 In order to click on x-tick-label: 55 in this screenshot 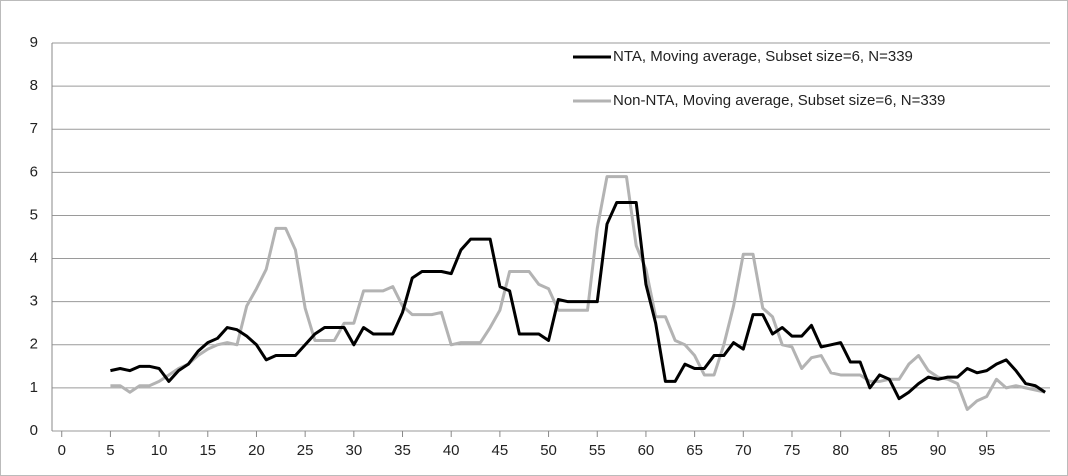, I will do `click(597, 450)`.